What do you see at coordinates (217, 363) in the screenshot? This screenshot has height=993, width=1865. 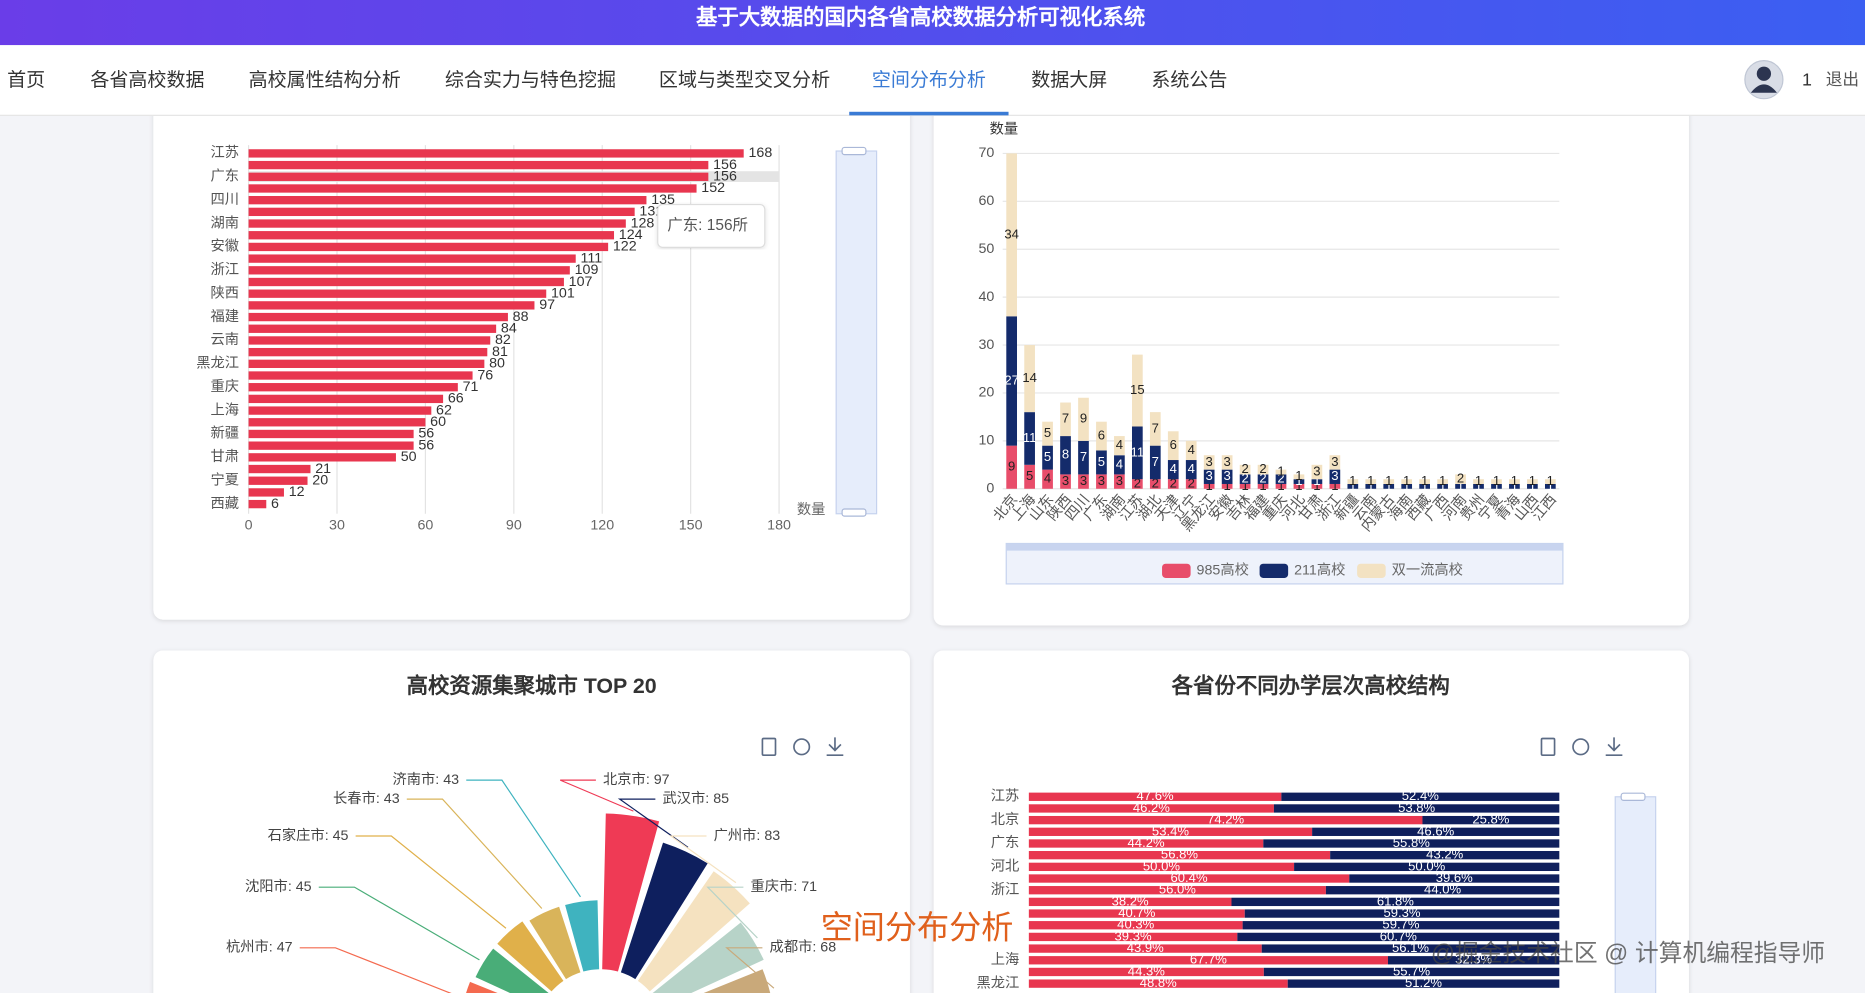 I see `y-tick-label: 黑龙江` at bounding box center [217, 363].